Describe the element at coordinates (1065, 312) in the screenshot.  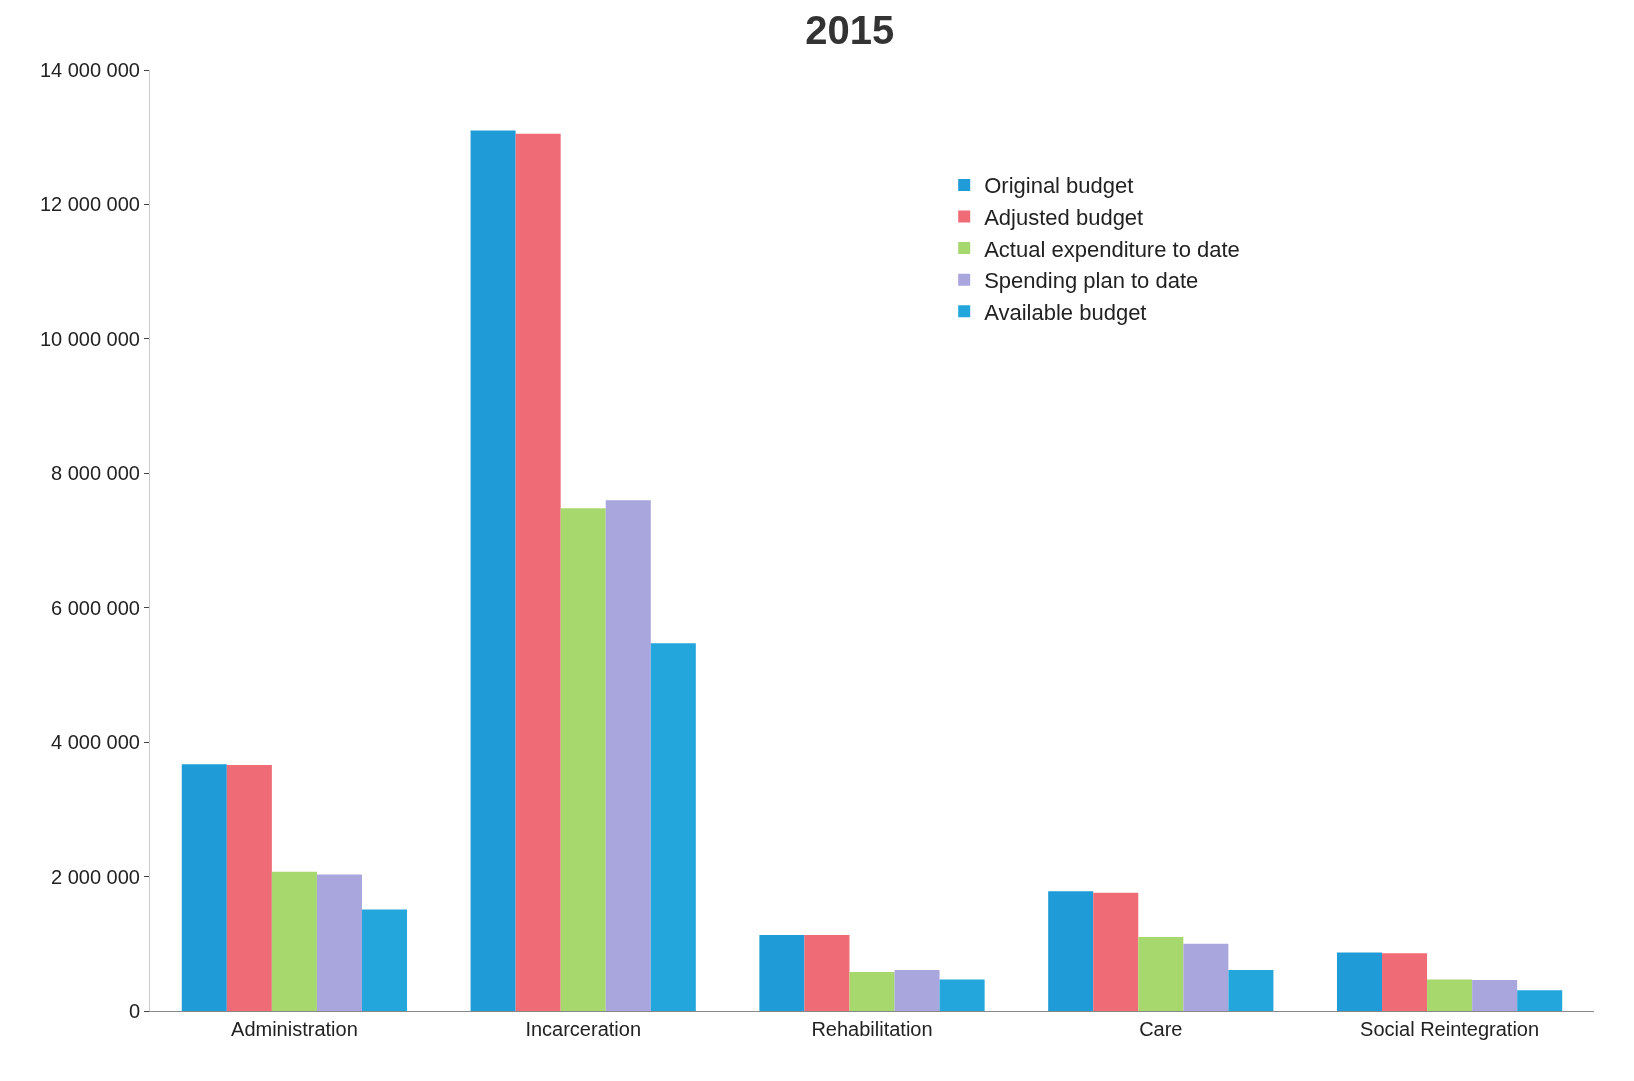
I see `legend-label: Available budget` at that location.